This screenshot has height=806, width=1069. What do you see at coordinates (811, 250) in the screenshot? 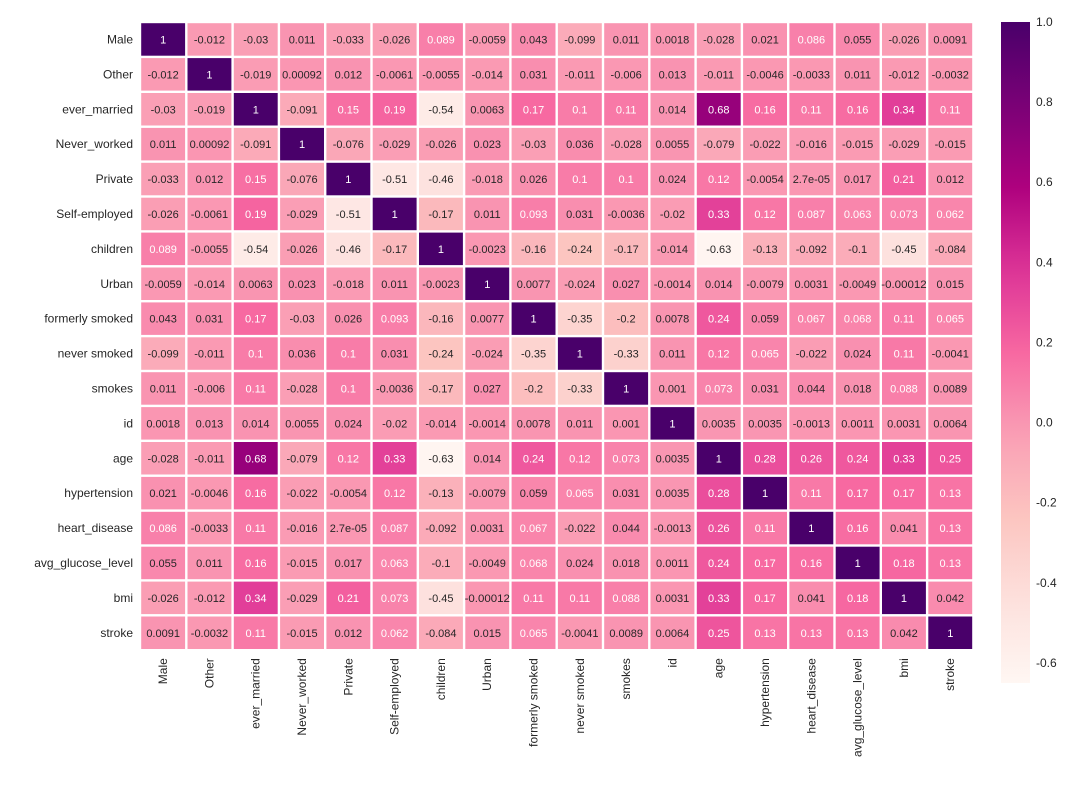
I see `cell-value-label: -0.092` at bounding box center [811, 250].